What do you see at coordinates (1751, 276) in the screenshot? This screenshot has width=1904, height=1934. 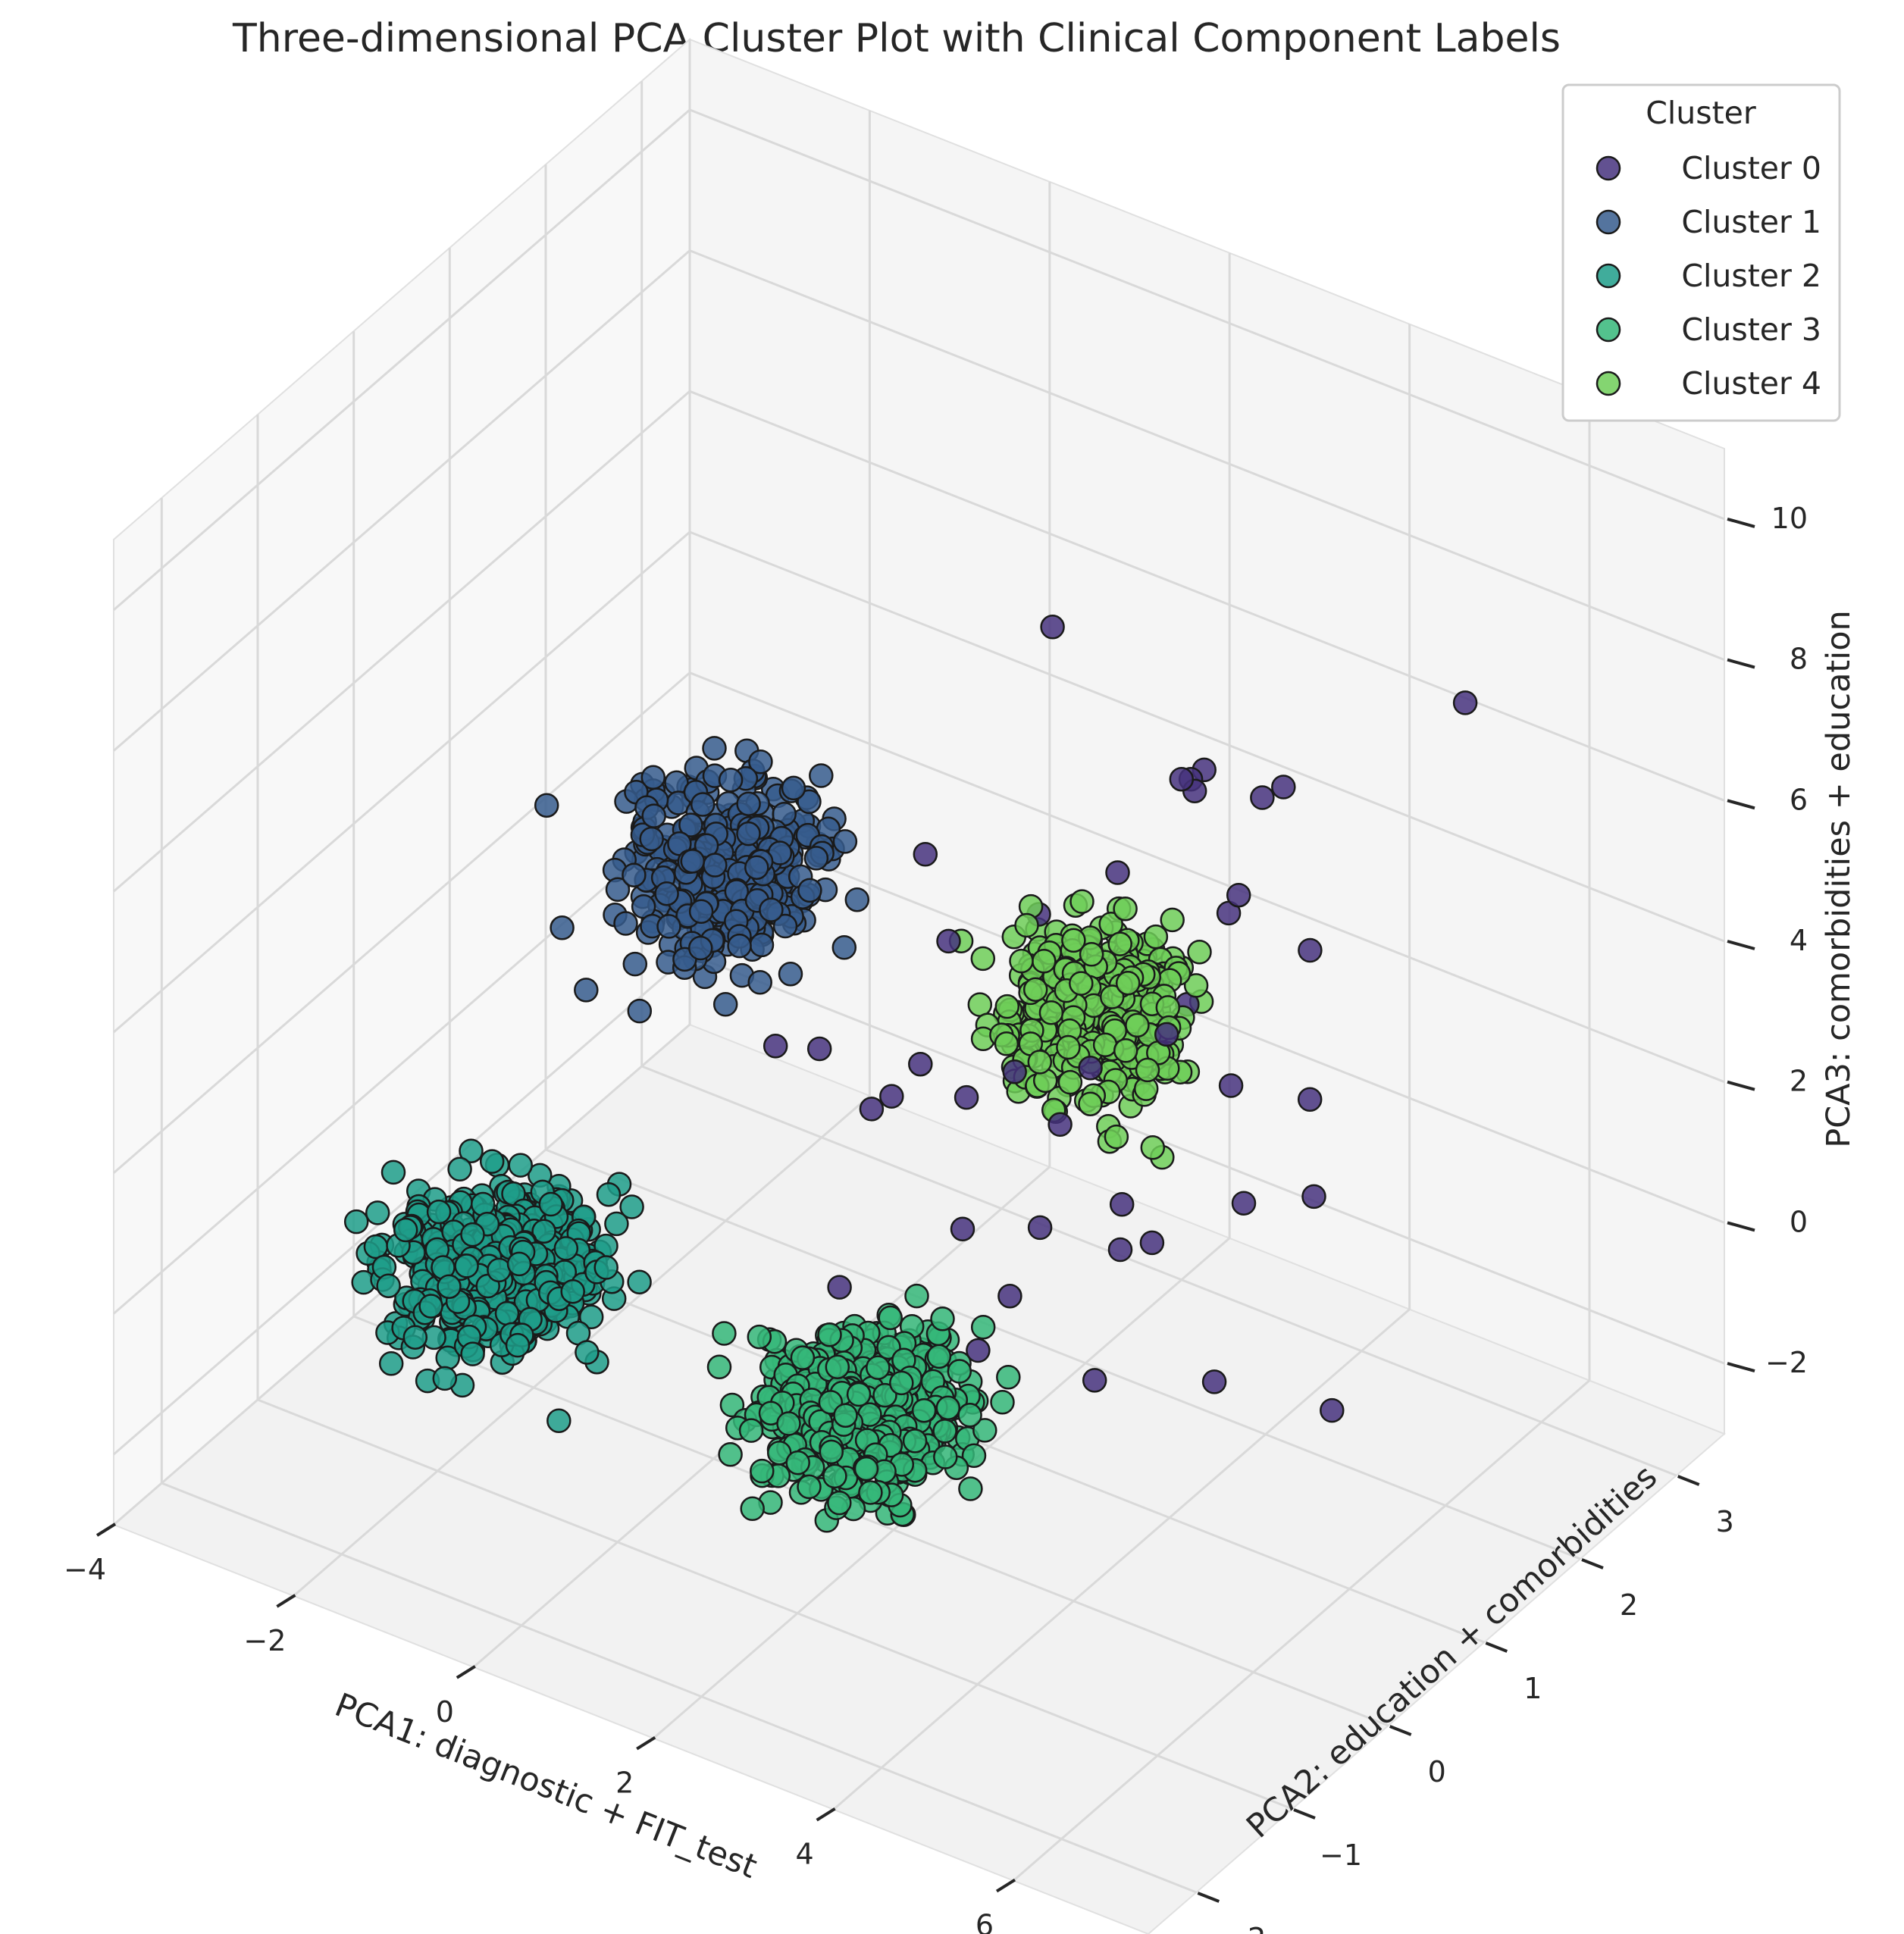 I see `legend-label-cluster-2: Cluster 2` at bounding box center [1751, 276].